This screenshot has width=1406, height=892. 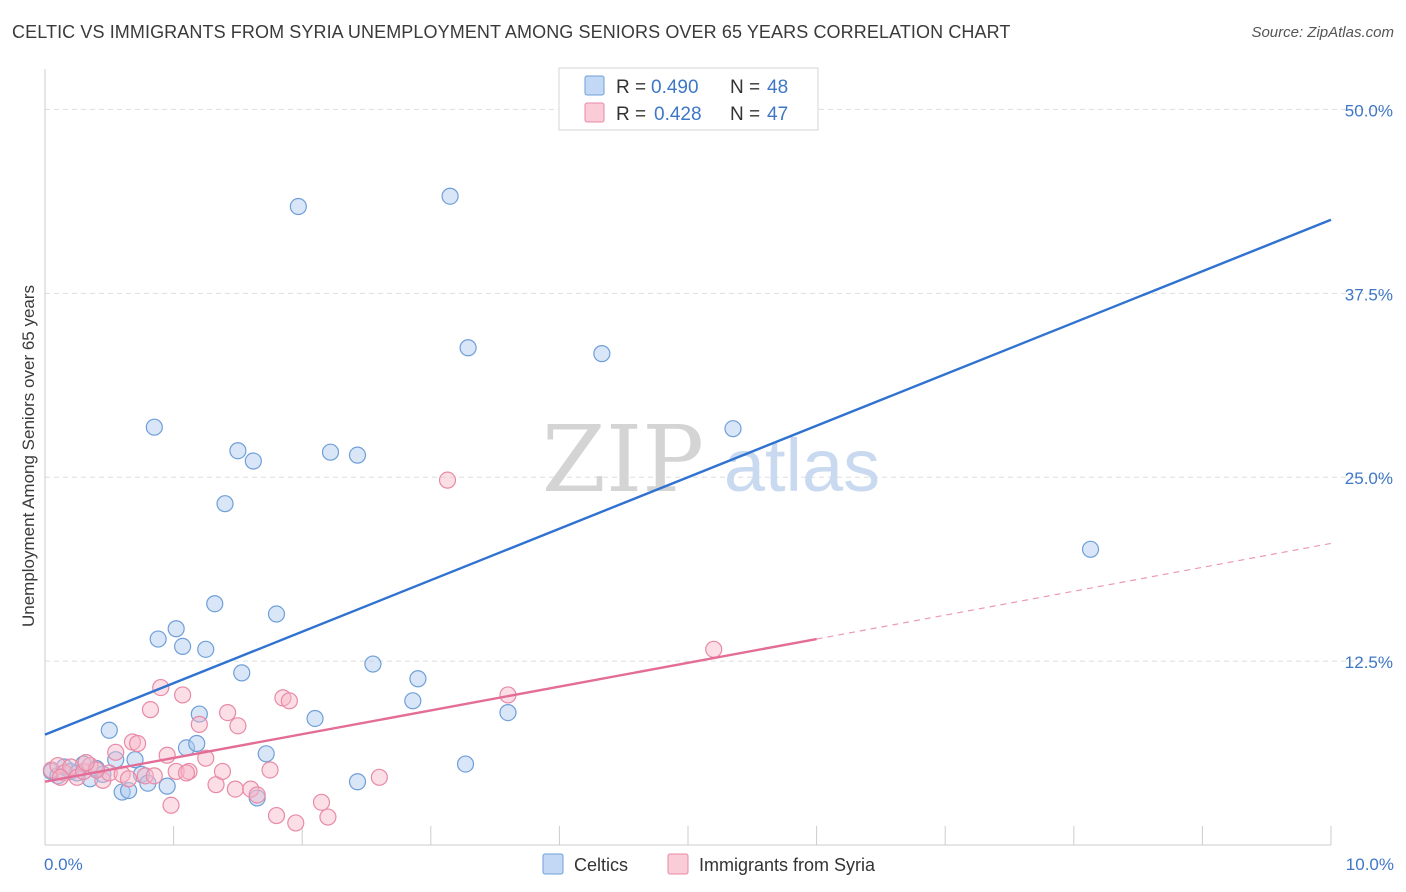 What do you see at coordinates (631, 87) in the screenshot?
I see `legend-r-label-celtics: R =` at bounding box center [631, 87].